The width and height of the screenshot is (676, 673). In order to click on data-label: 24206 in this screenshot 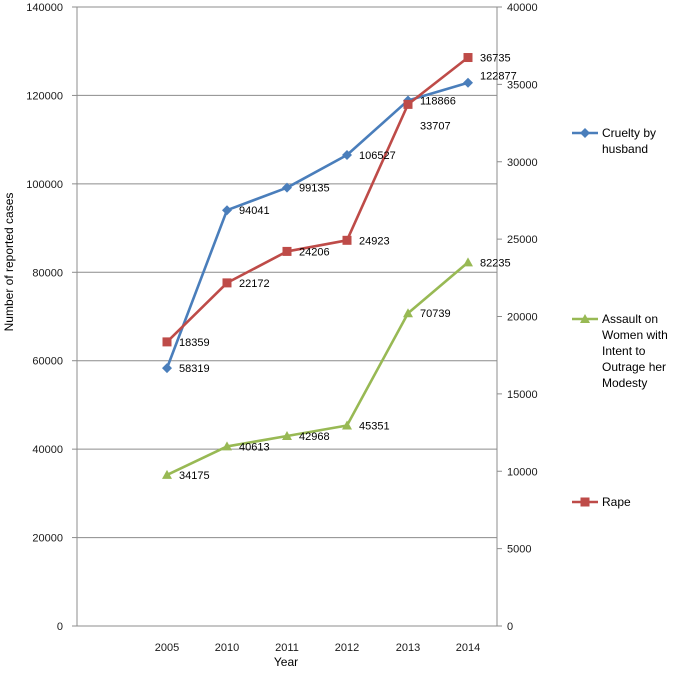, I will do `click(314, 252)`.